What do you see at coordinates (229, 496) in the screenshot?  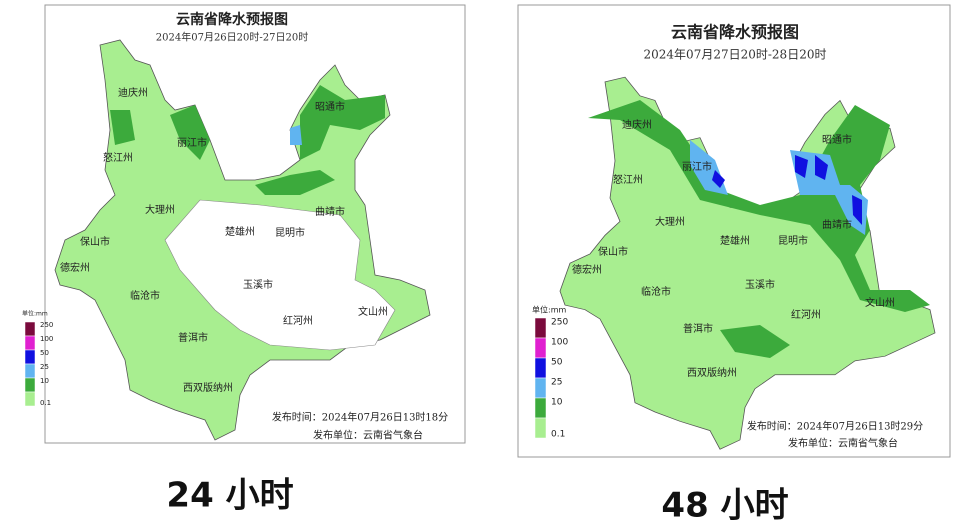 I see `caption: 24 小时` at bounding box center [229, 496].